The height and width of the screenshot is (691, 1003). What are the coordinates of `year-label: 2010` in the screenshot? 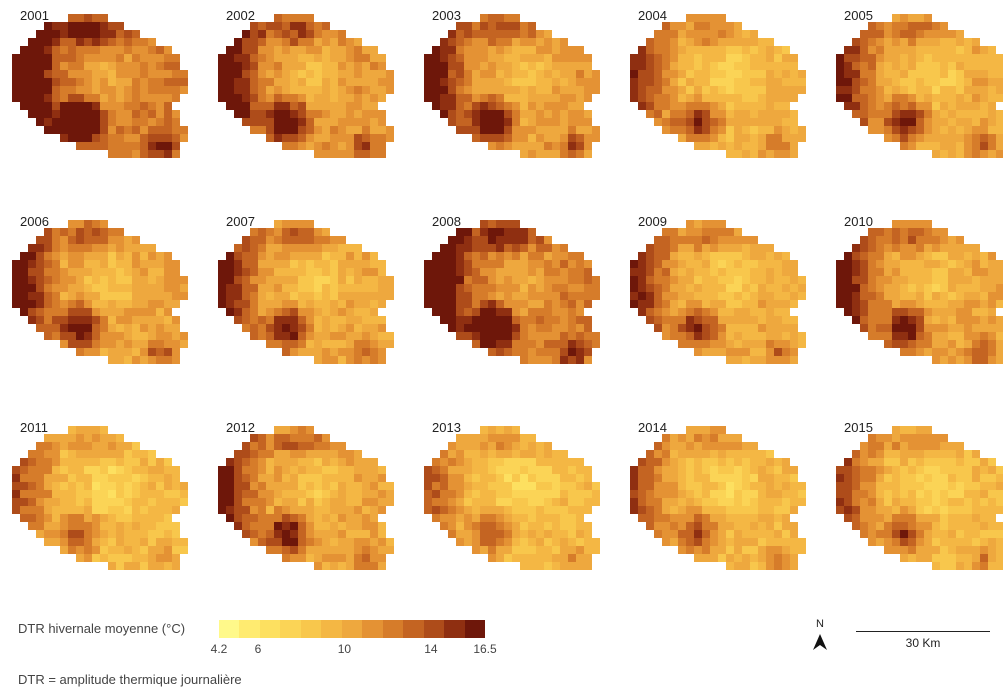 It's located at (858, 221).